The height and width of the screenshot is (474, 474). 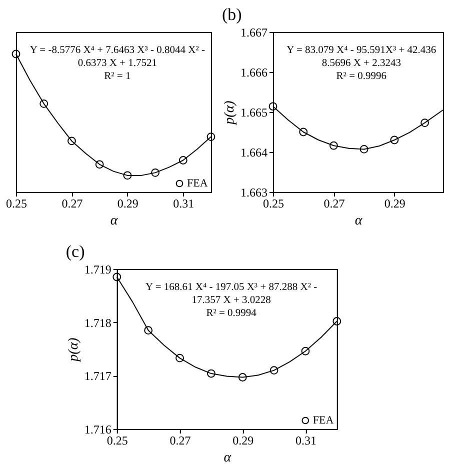 I want to click on y-tick-label: 1.667, so click(x=254, y=33).